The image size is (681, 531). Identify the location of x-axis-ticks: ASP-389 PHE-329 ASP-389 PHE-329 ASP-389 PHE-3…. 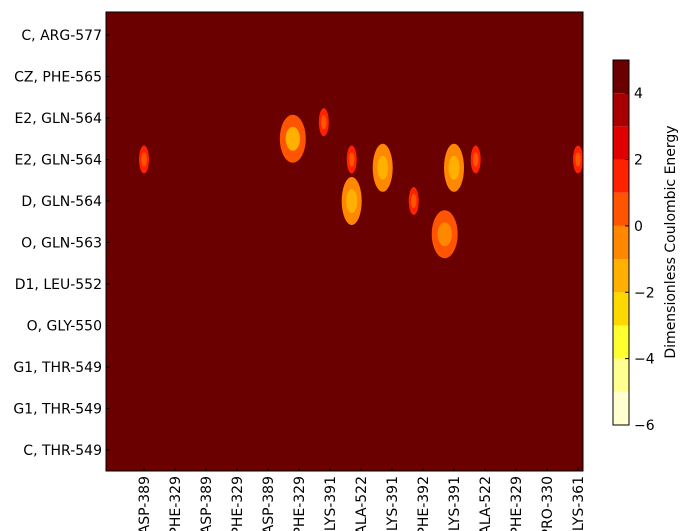
(362, 499).